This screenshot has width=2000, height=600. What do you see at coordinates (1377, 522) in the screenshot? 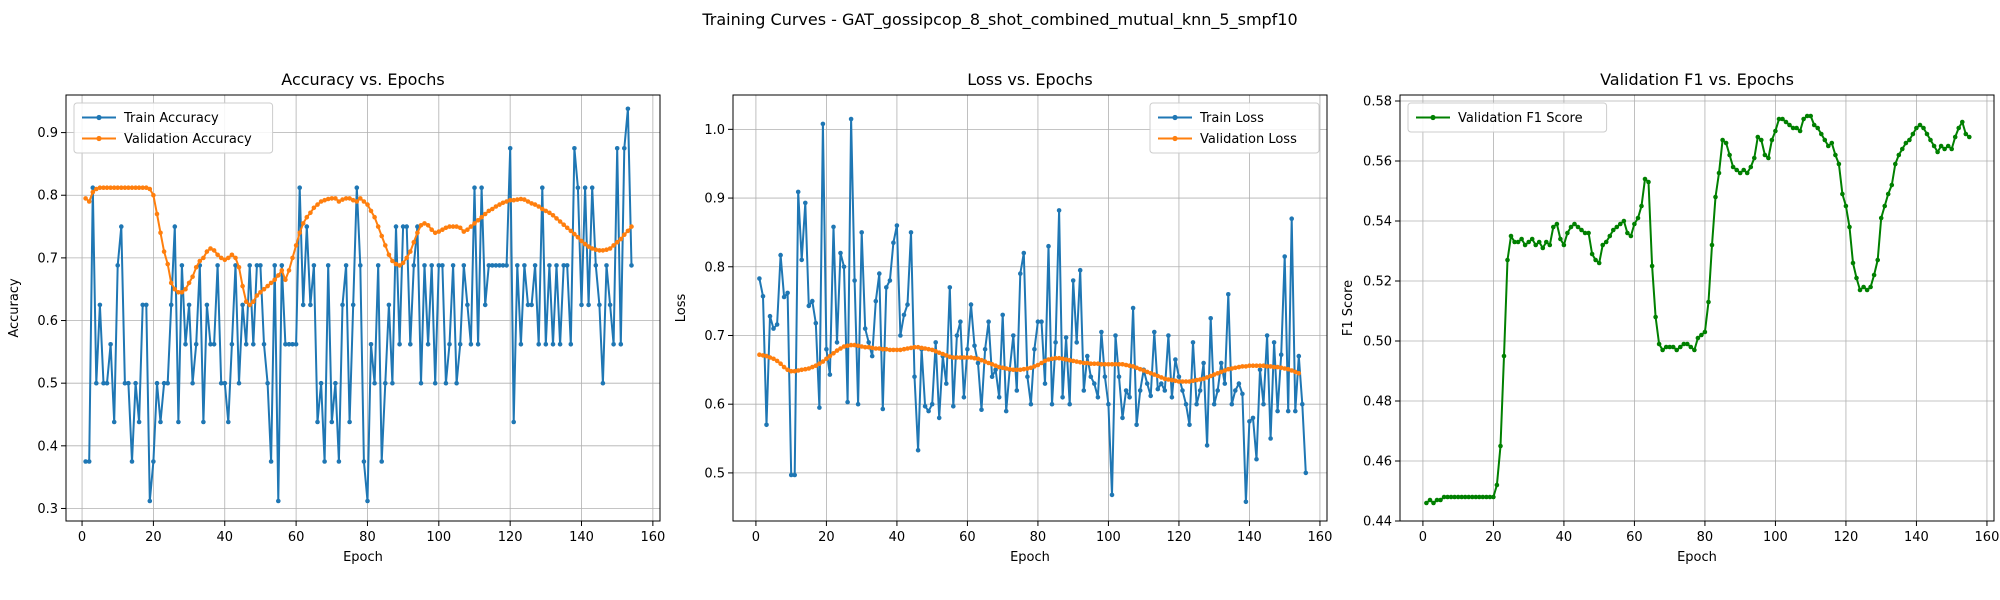
I see `y-tick-label: 0.44` at bounding box center [1377, 522].